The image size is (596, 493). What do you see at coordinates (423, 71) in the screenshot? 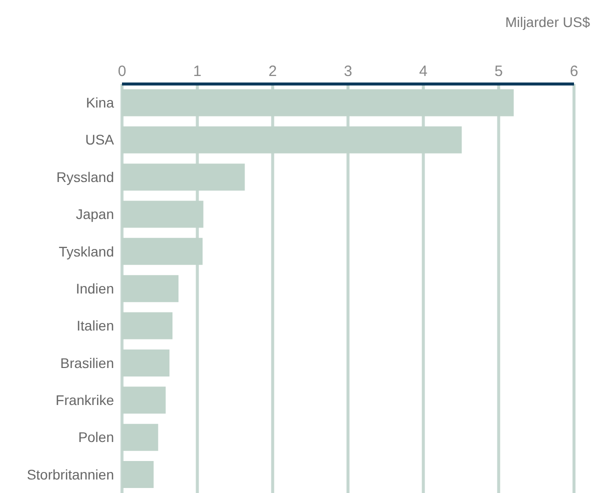
I see `x-tick-label: 4` at bounding box center [423, 71].